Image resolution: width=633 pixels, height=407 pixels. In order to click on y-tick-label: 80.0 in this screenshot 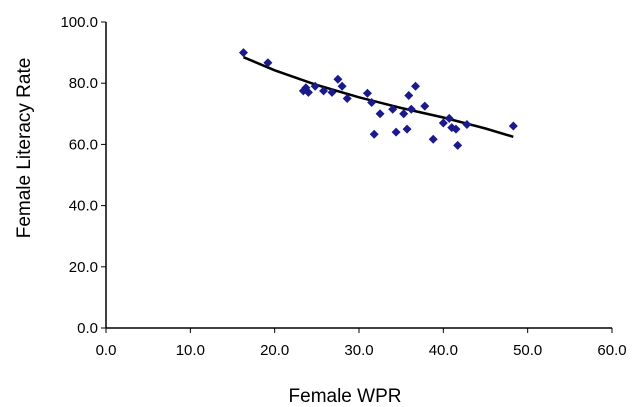, I will do `click(83, 83)`.